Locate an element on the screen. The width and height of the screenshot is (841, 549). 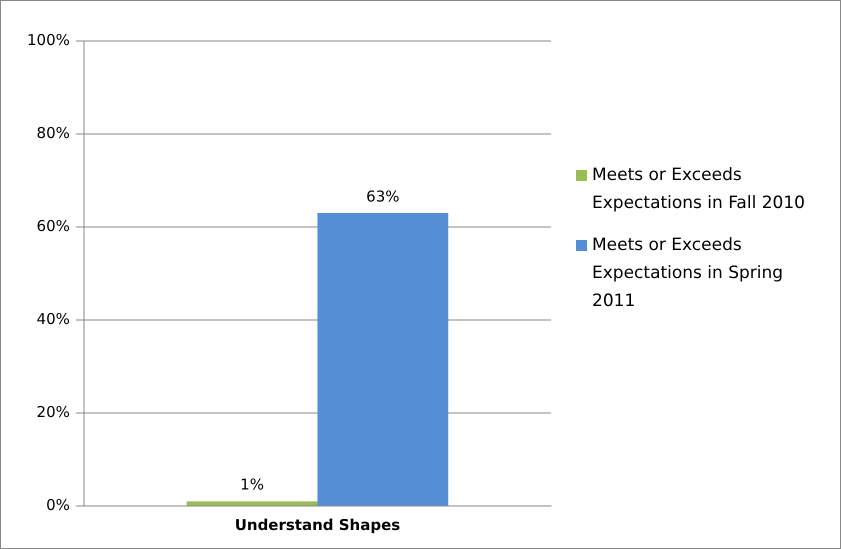
x-tick-label: Understand Shapes is located at coordinates (317, 525).